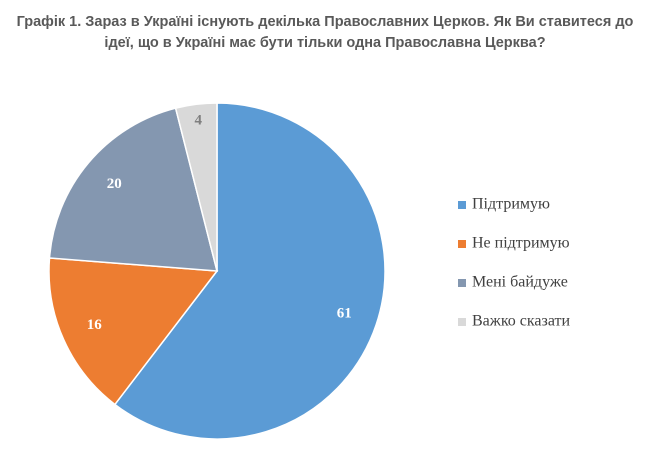 The image size is (650, 475). I want to click on data-label: 4, so click(198, 120).